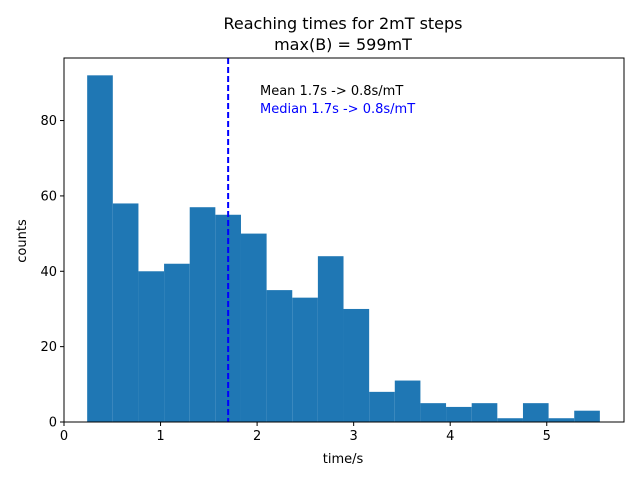 Image resolution: width=640 pixels, height=480 pixels. I want to click on median-annotation: Median 1.7s -> 0.8s/mT, so click(337, 109).